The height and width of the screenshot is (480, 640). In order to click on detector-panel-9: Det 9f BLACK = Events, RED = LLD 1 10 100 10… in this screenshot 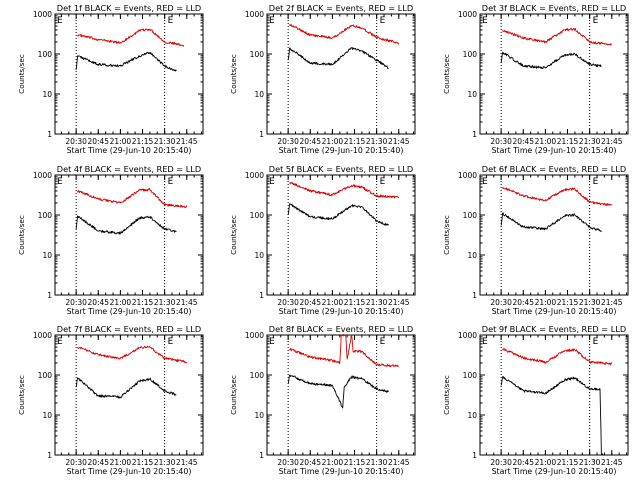, I will do `click(535, 400)`.